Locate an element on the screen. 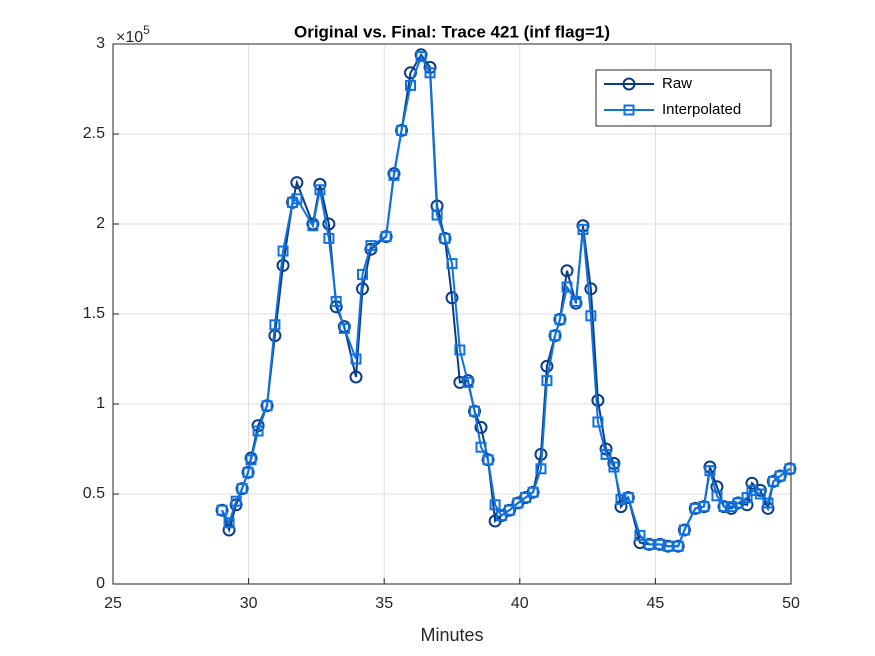 The width and height of the screenshot is (875, 656). x-tick-label: 25 is located at coordinates (113, 603).